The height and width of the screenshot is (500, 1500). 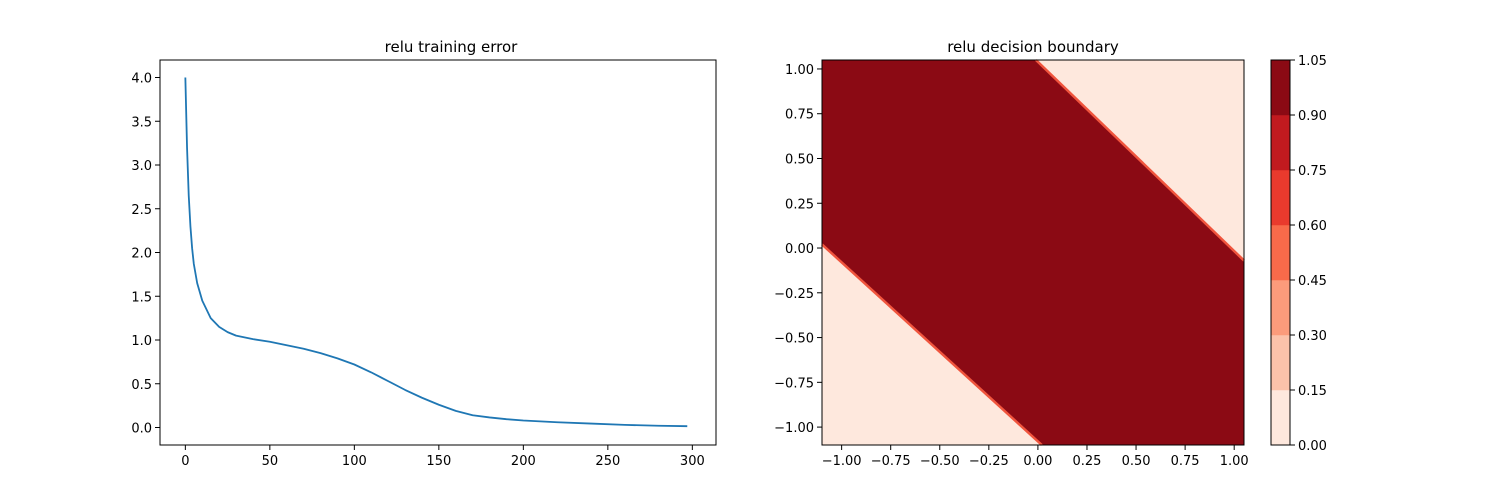 What do you see at coordinates (1312, 391) in the screenshot?
I see `colorbar-tick-label: 0.15` at bounding box center [1312, 391].